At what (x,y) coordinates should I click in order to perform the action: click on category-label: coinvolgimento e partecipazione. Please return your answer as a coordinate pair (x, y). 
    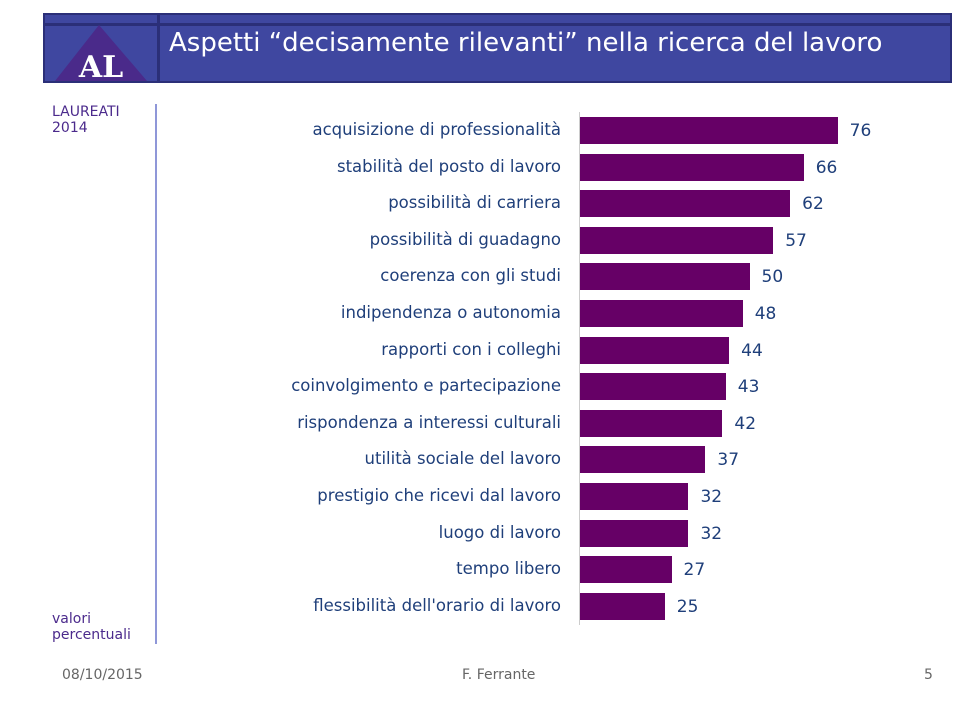
    Looking at the image, I should click on (426, 386).